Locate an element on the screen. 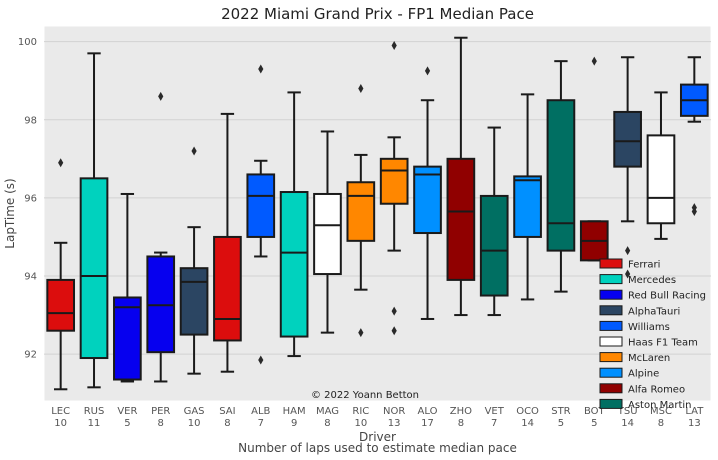 Image resolution: width=718 pixels, height=460 pixels. box-lat is located at coordinates (694, 136).